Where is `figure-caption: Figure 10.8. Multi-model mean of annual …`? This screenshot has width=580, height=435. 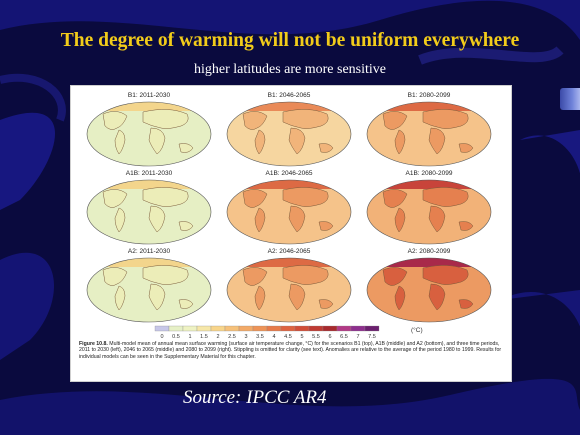
figure-caption: Figure 10.8. Multi-model mean of annual … is located at coordinates (291, 350).